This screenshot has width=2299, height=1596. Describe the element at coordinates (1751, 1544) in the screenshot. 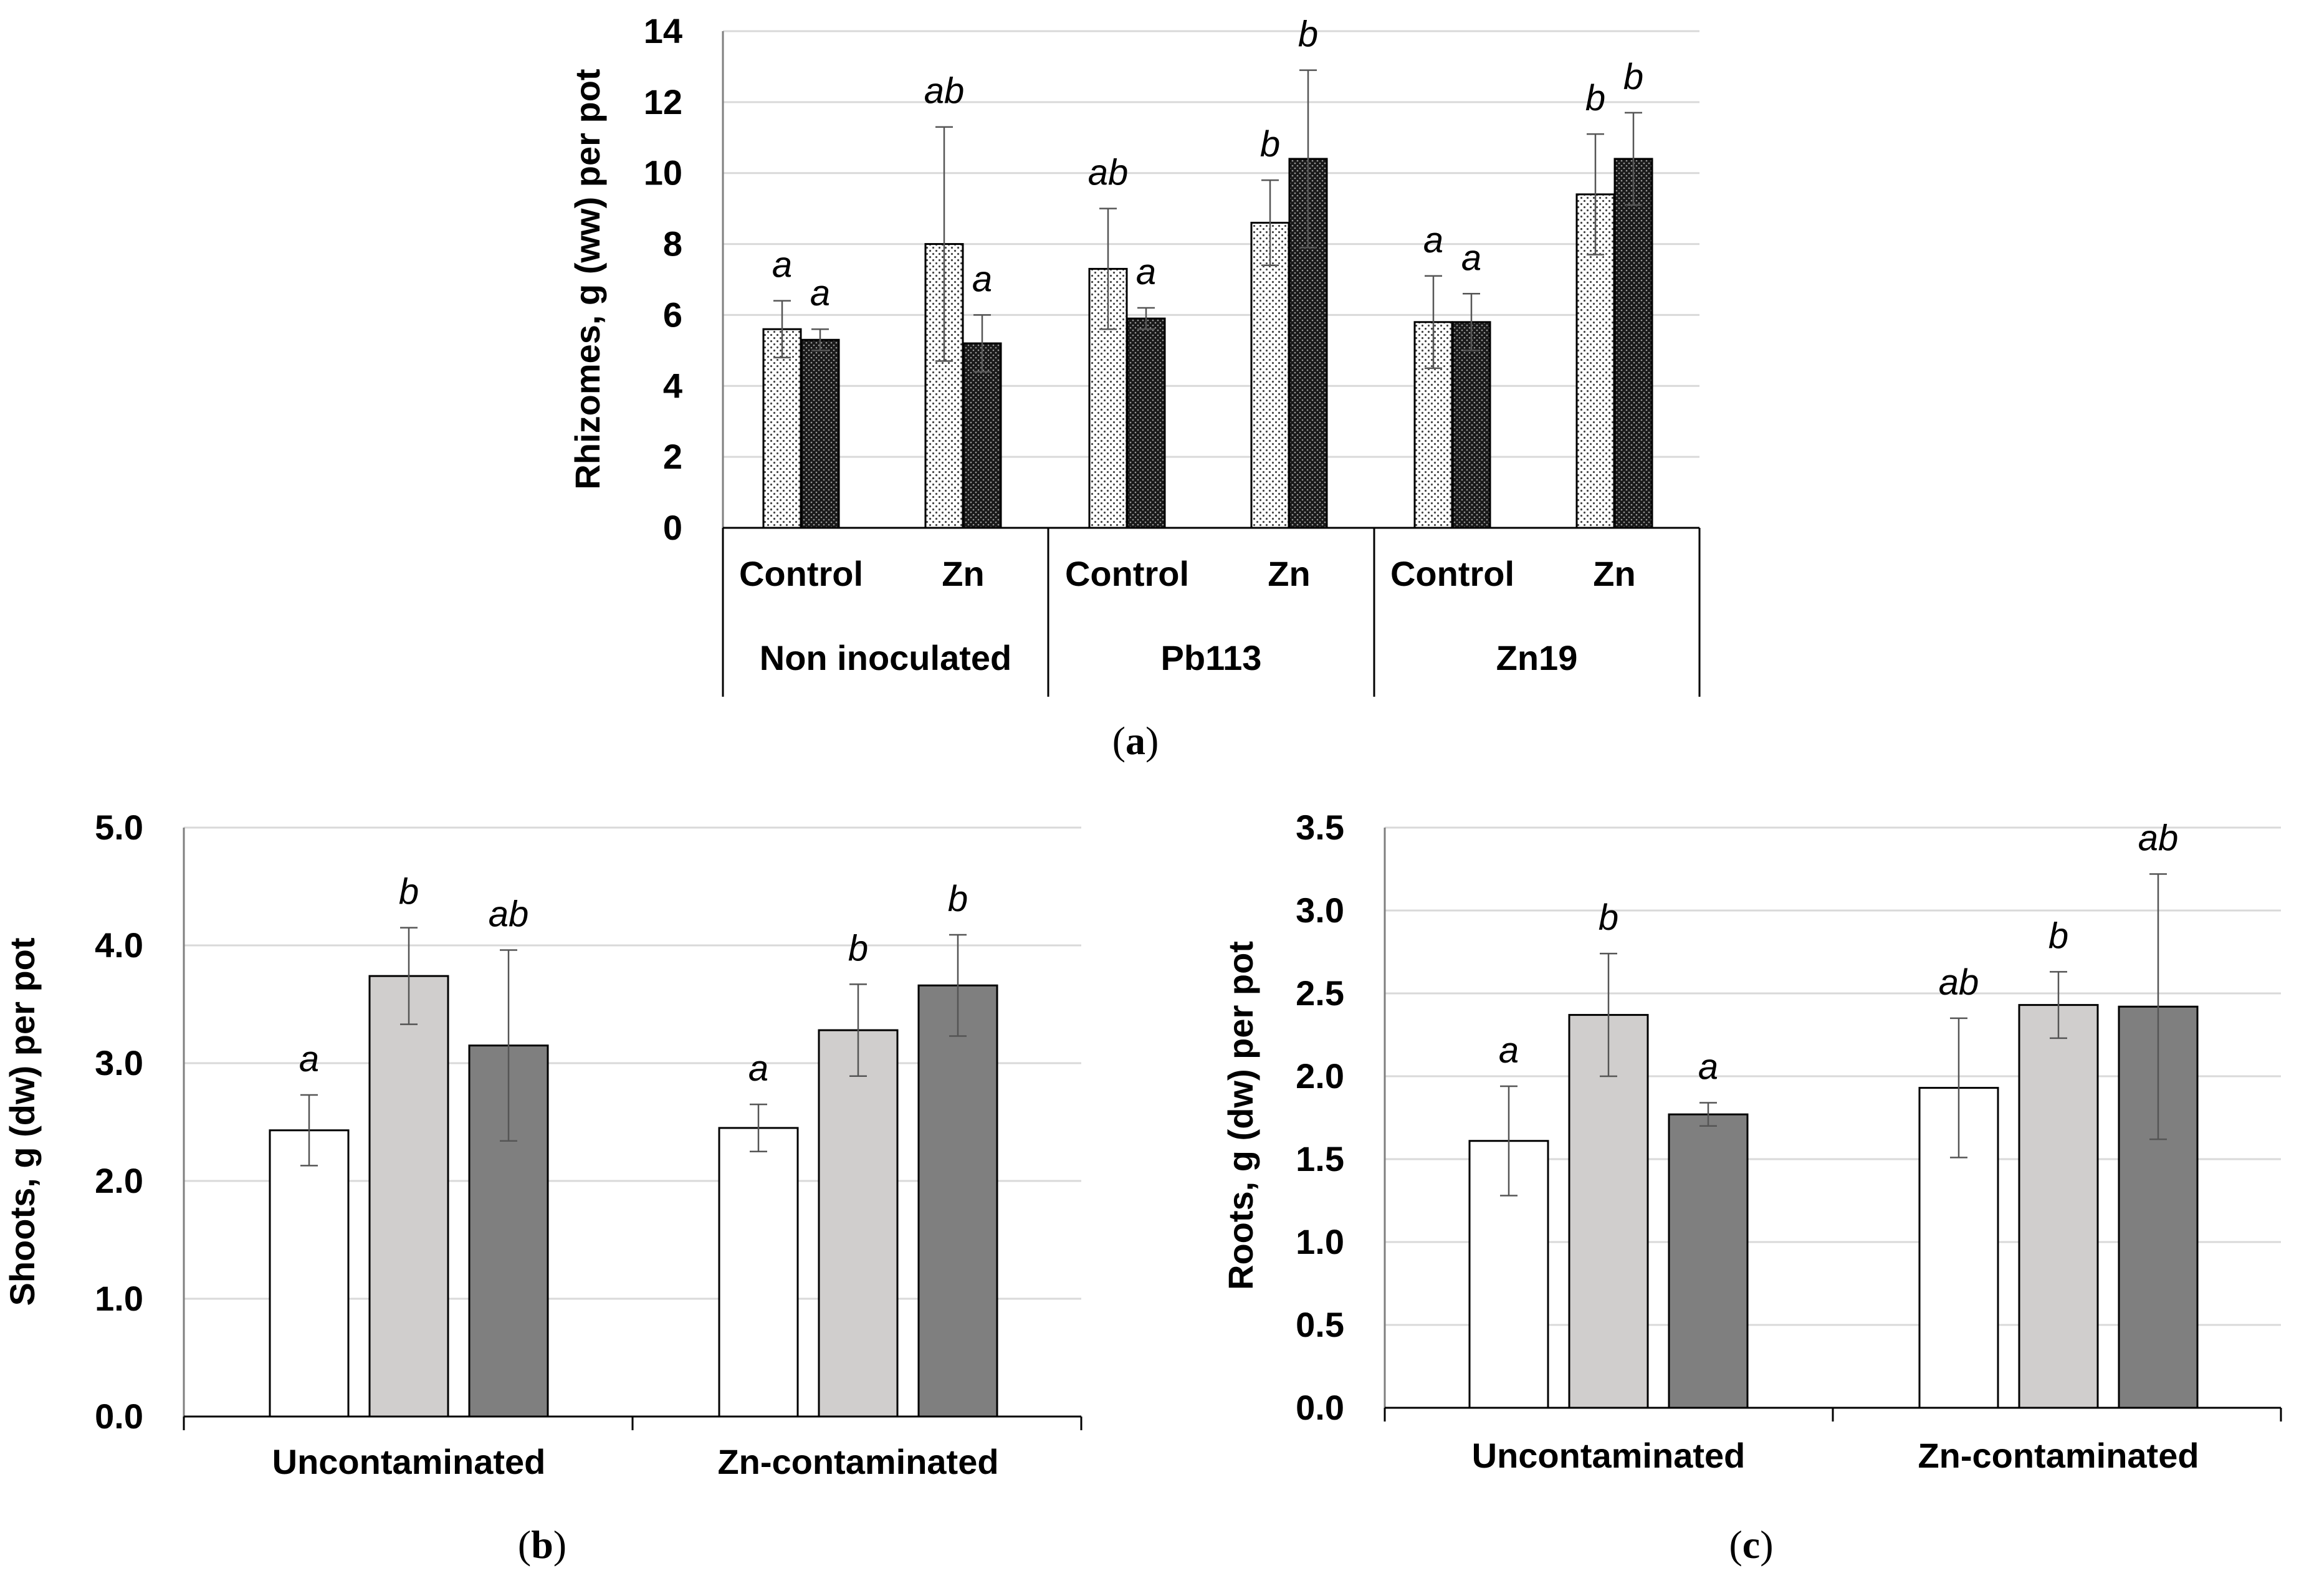

I see `panel-caption: (c)` at that location.